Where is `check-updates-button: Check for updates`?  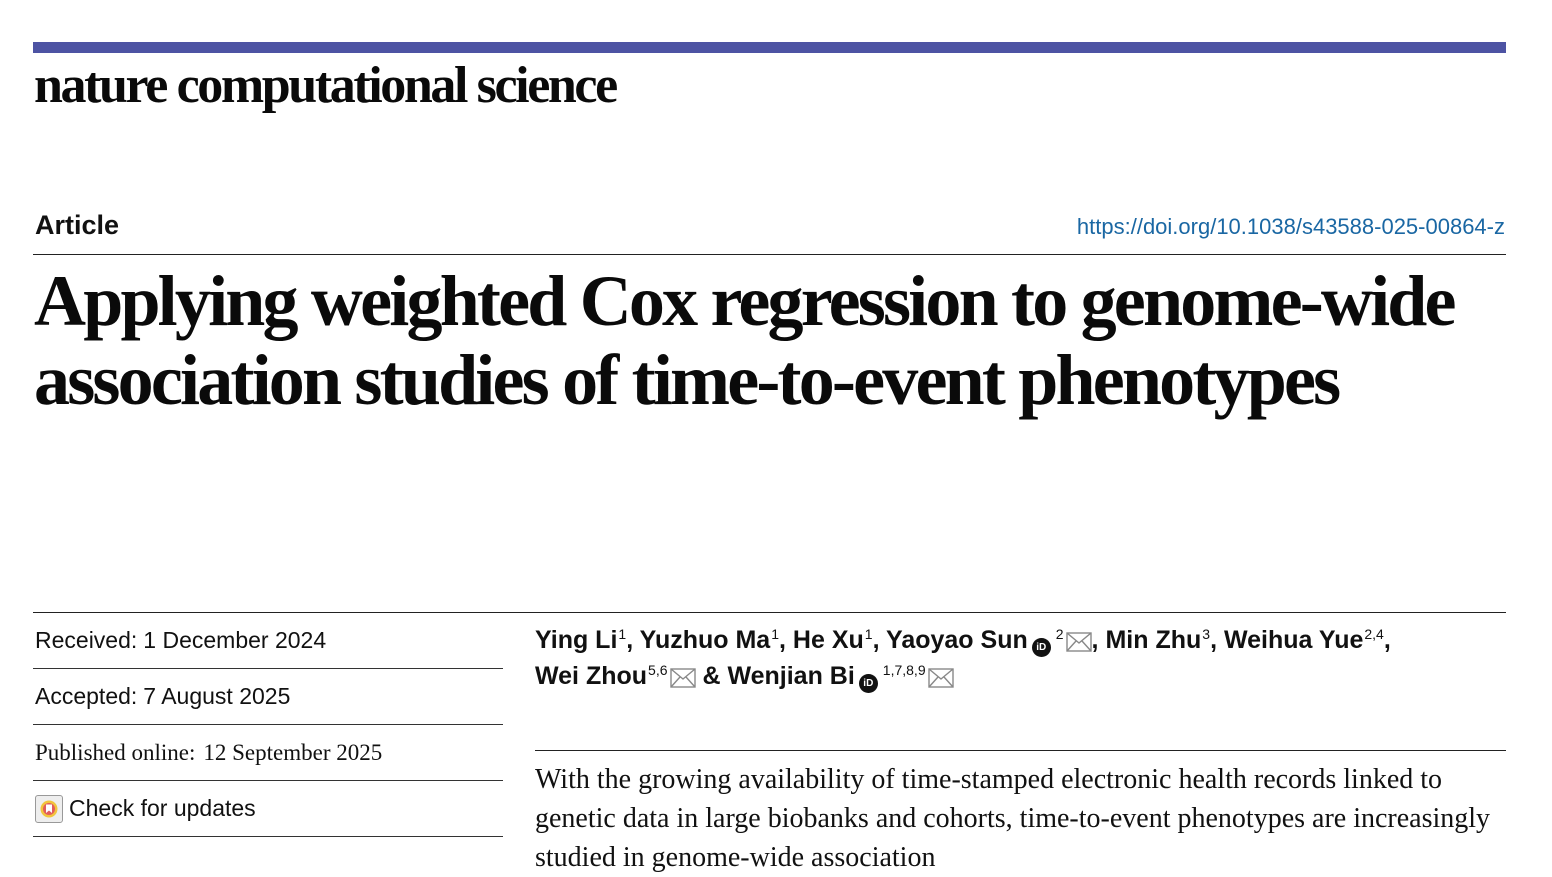 check-updates-button: Check for updates is located at coordinates (268, 809).